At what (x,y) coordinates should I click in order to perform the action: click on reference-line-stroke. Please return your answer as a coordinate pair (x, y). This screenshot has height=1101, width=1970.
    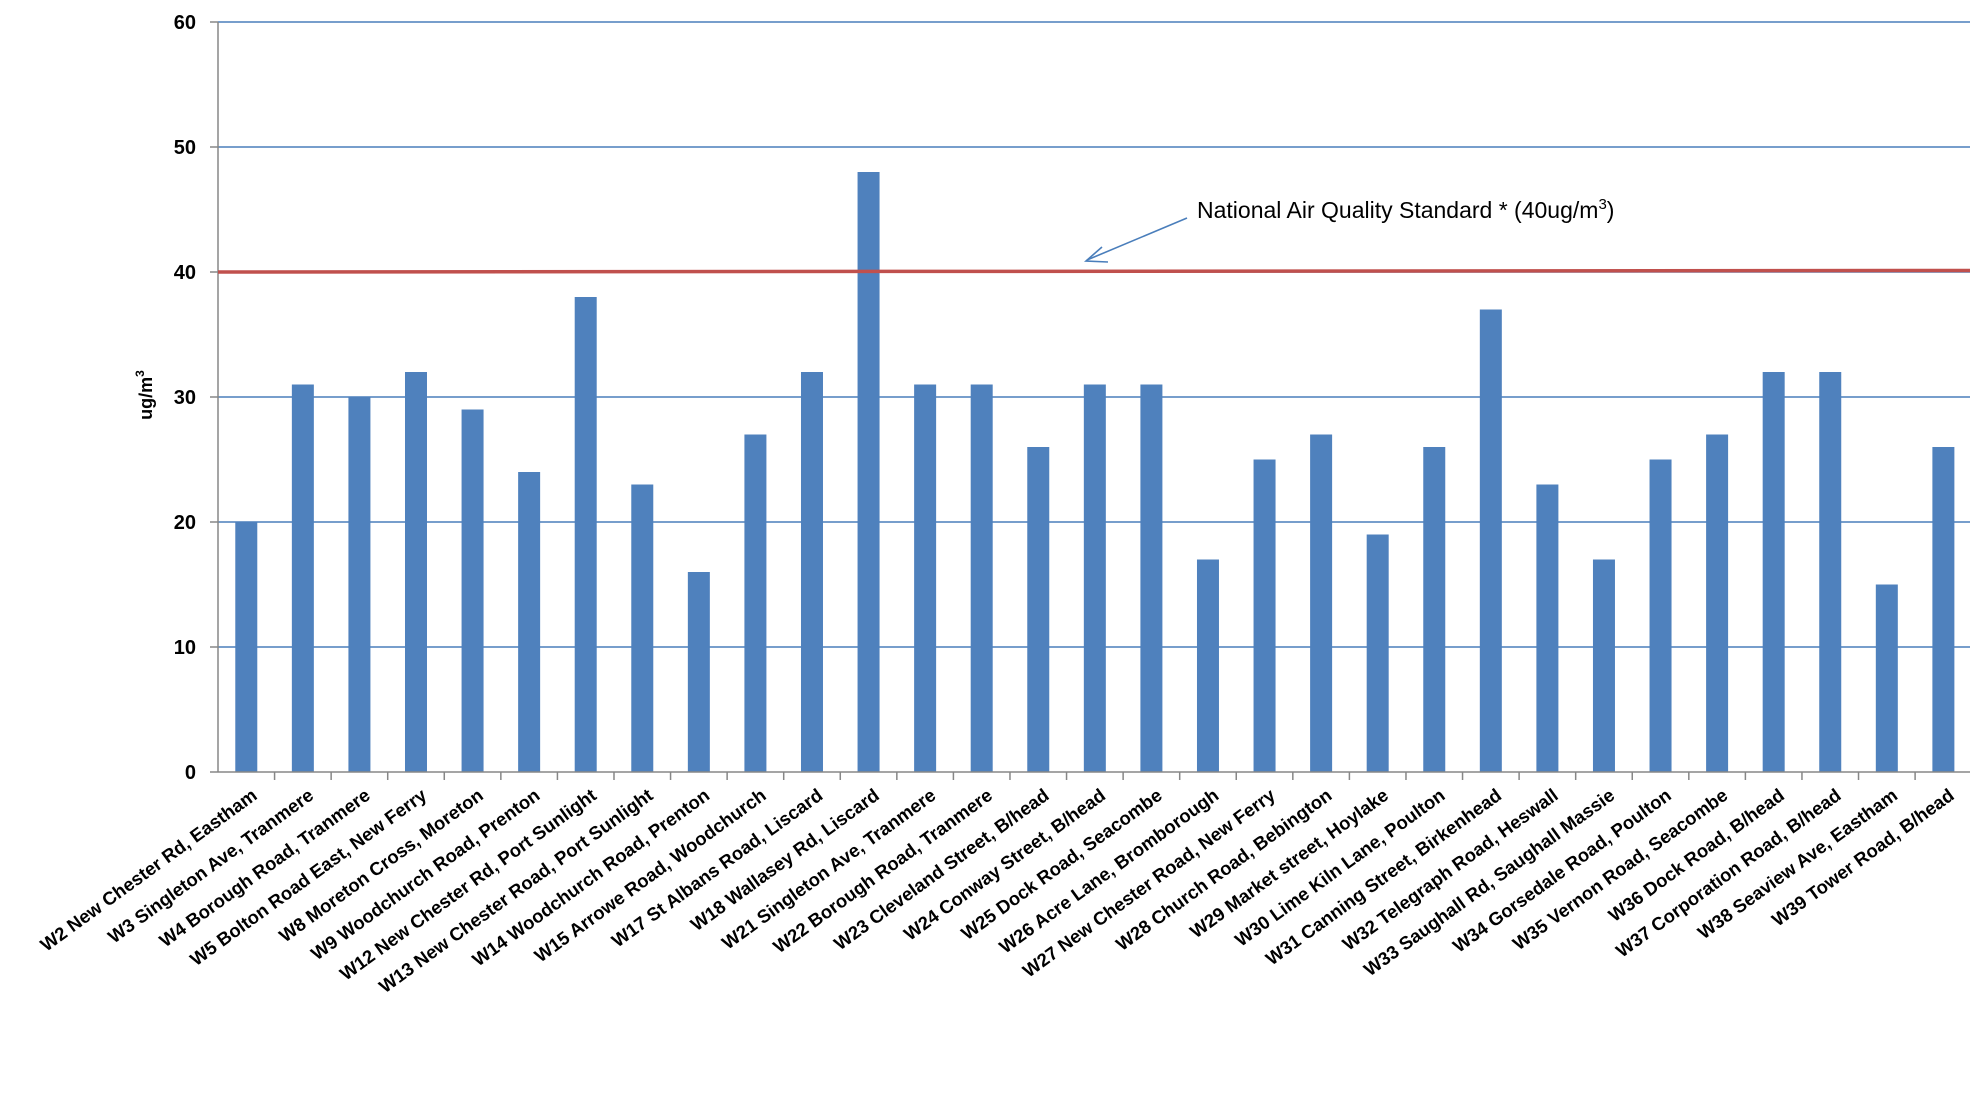
    Looking at the image, I should click on (1093, 271).